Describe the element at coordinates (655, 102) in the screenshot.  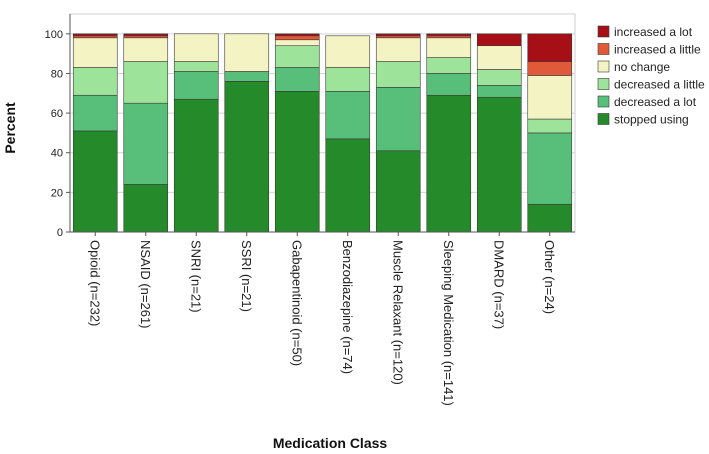
I see `legend-label: decreased a lot` at that location.